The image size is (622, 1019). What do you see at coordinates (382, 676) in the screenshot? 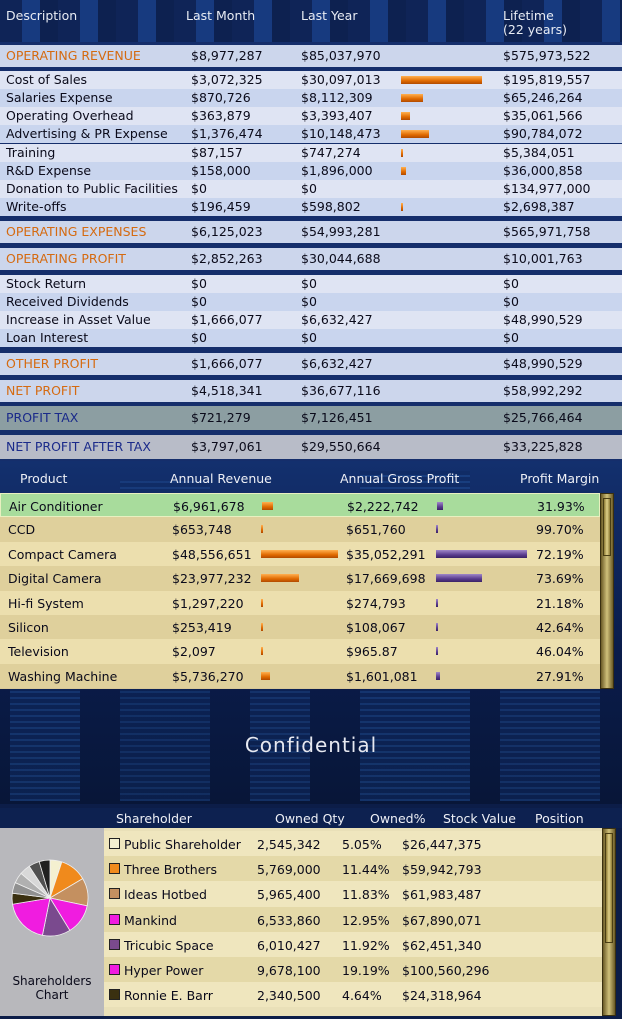
I see `product-gross-profit: $1,601,081` at bounding box center [382, 676].